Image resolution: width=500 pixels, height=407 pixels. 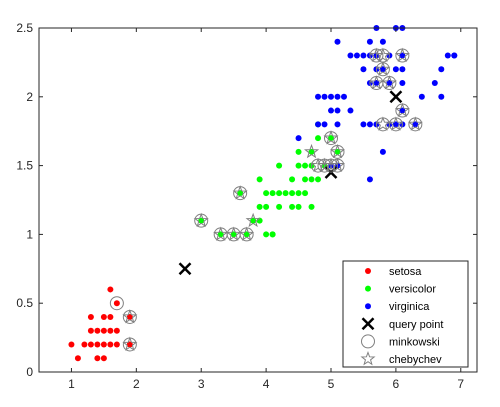 I want to click on y-tick-label: 2.5, so click(x=24, y=28).